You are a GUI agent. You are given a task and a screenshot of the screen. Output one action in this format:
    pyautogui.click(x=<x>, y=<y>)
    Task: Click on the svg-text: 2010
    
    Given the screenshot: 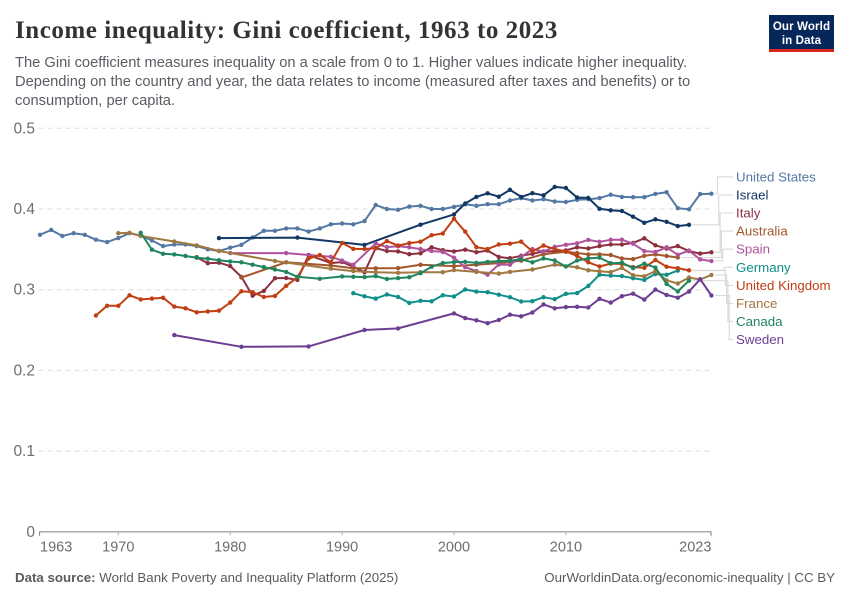 What is the action you would take?
    pyautogui.click(x=566, y=548)
    